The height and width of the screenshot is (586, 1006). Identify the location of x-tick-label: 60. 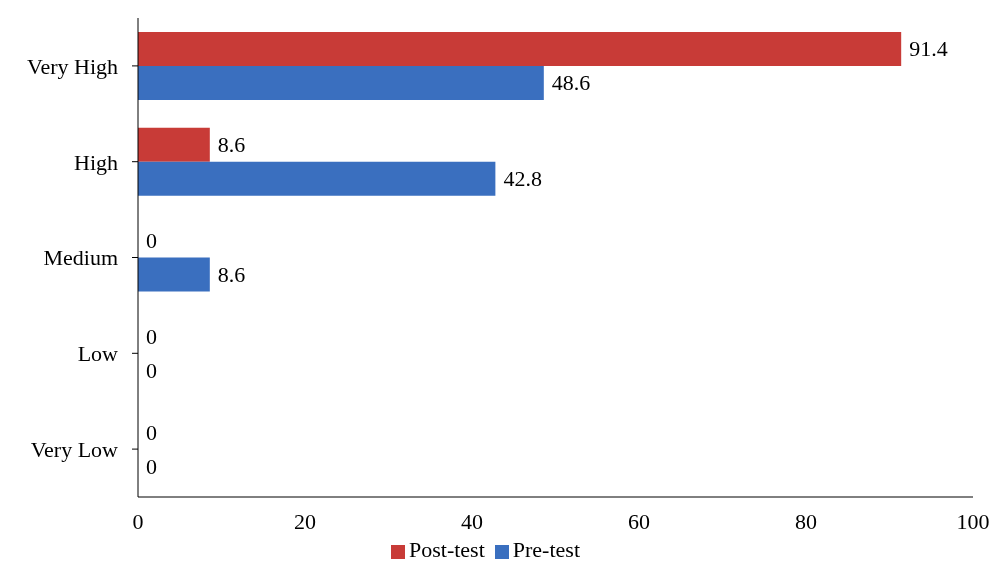
(639, 521).